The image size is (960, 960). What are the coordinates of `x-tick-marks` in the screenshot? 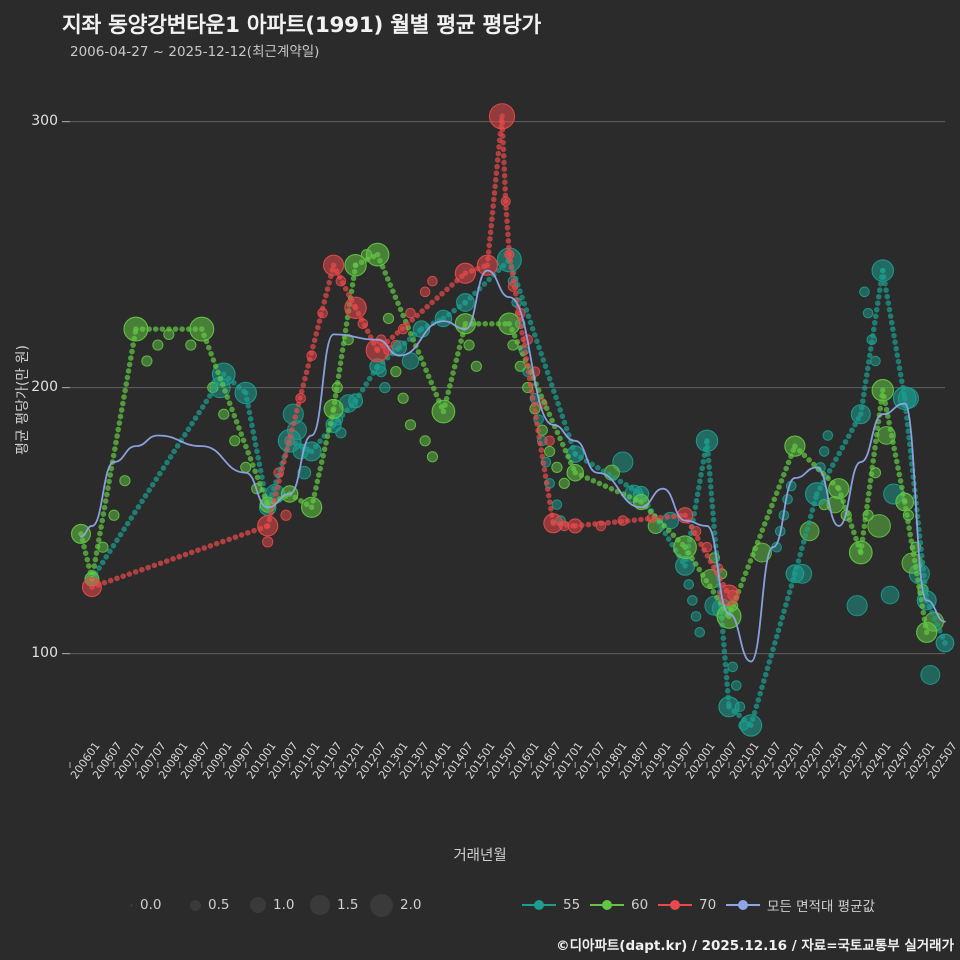 It's located at (498, 765).